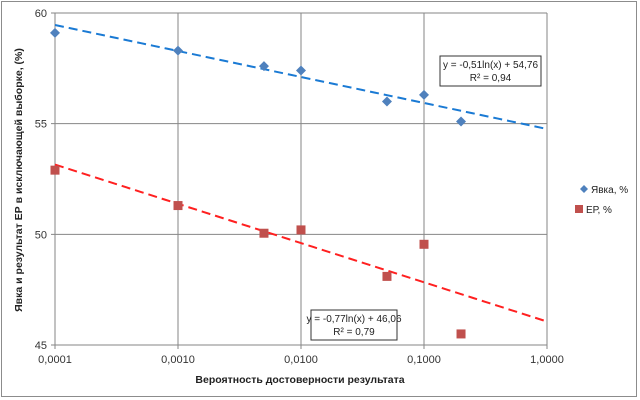 The width and height of the screenshot is (640, 400). What do you see at coordinates (490, 65) in the screenshot?
I see `trendline-equation: y = -0,51ln(x) + 54,76` at bounding box center [490, 65].